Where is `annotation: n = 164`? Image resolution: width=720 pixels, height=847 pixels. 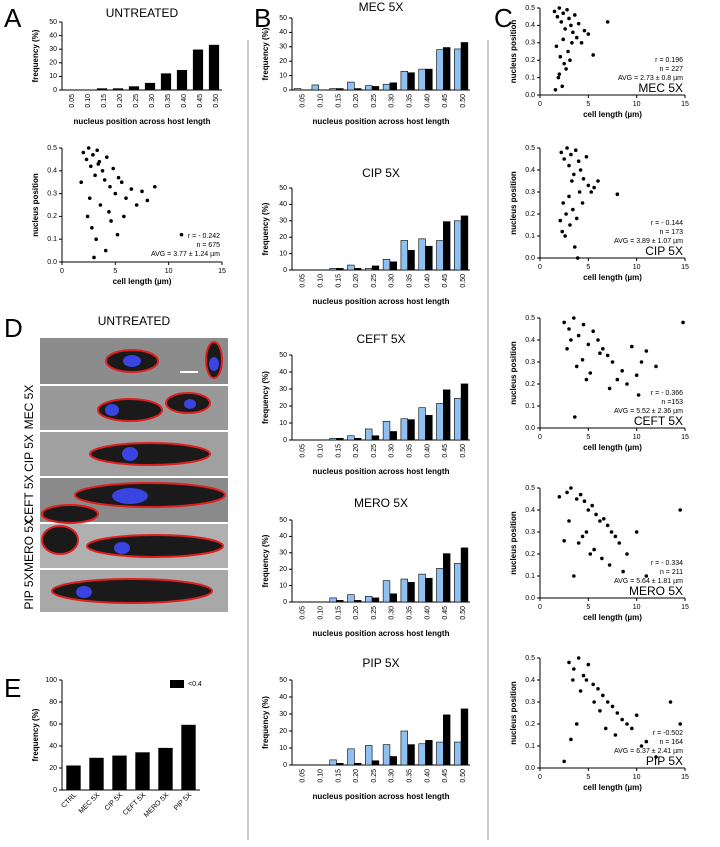
annotation: n = 164 is located at coordinates (671, 742).